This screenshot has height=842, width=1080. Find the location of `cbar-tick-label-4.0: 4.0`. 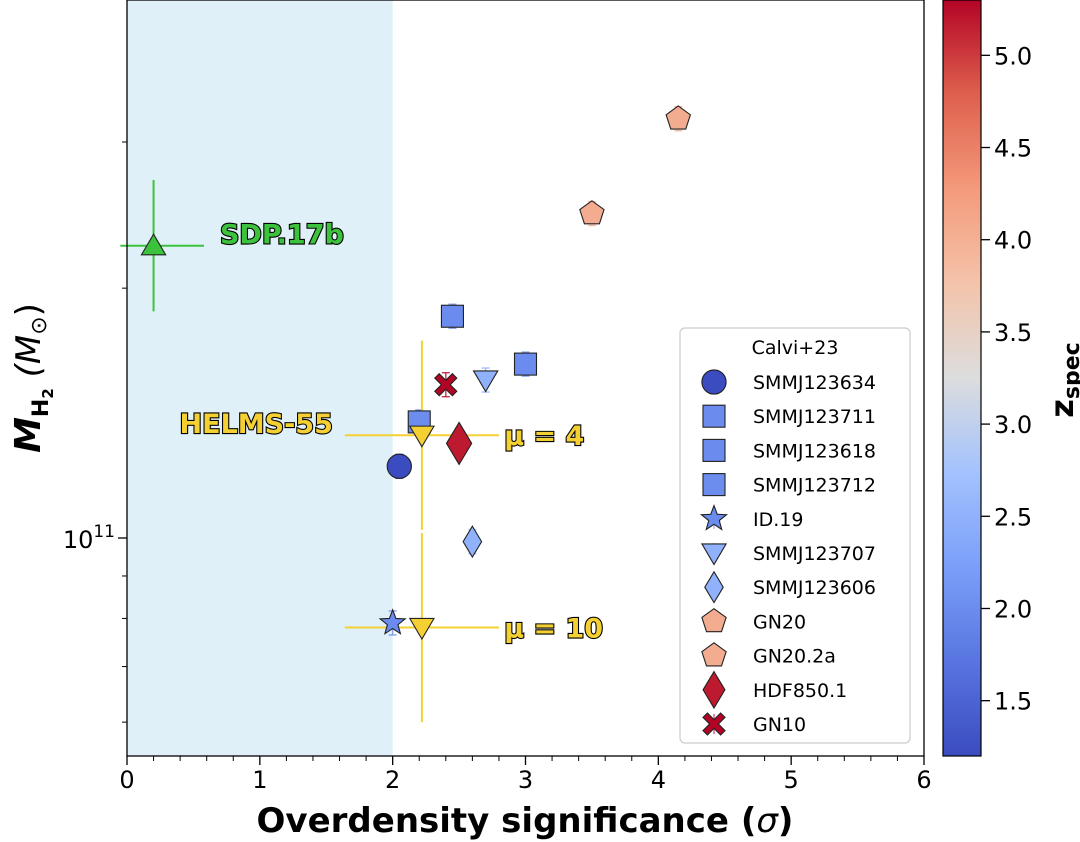

cbar-tick-label-4.0: 4.0 is located at coordinates (1013, 241).